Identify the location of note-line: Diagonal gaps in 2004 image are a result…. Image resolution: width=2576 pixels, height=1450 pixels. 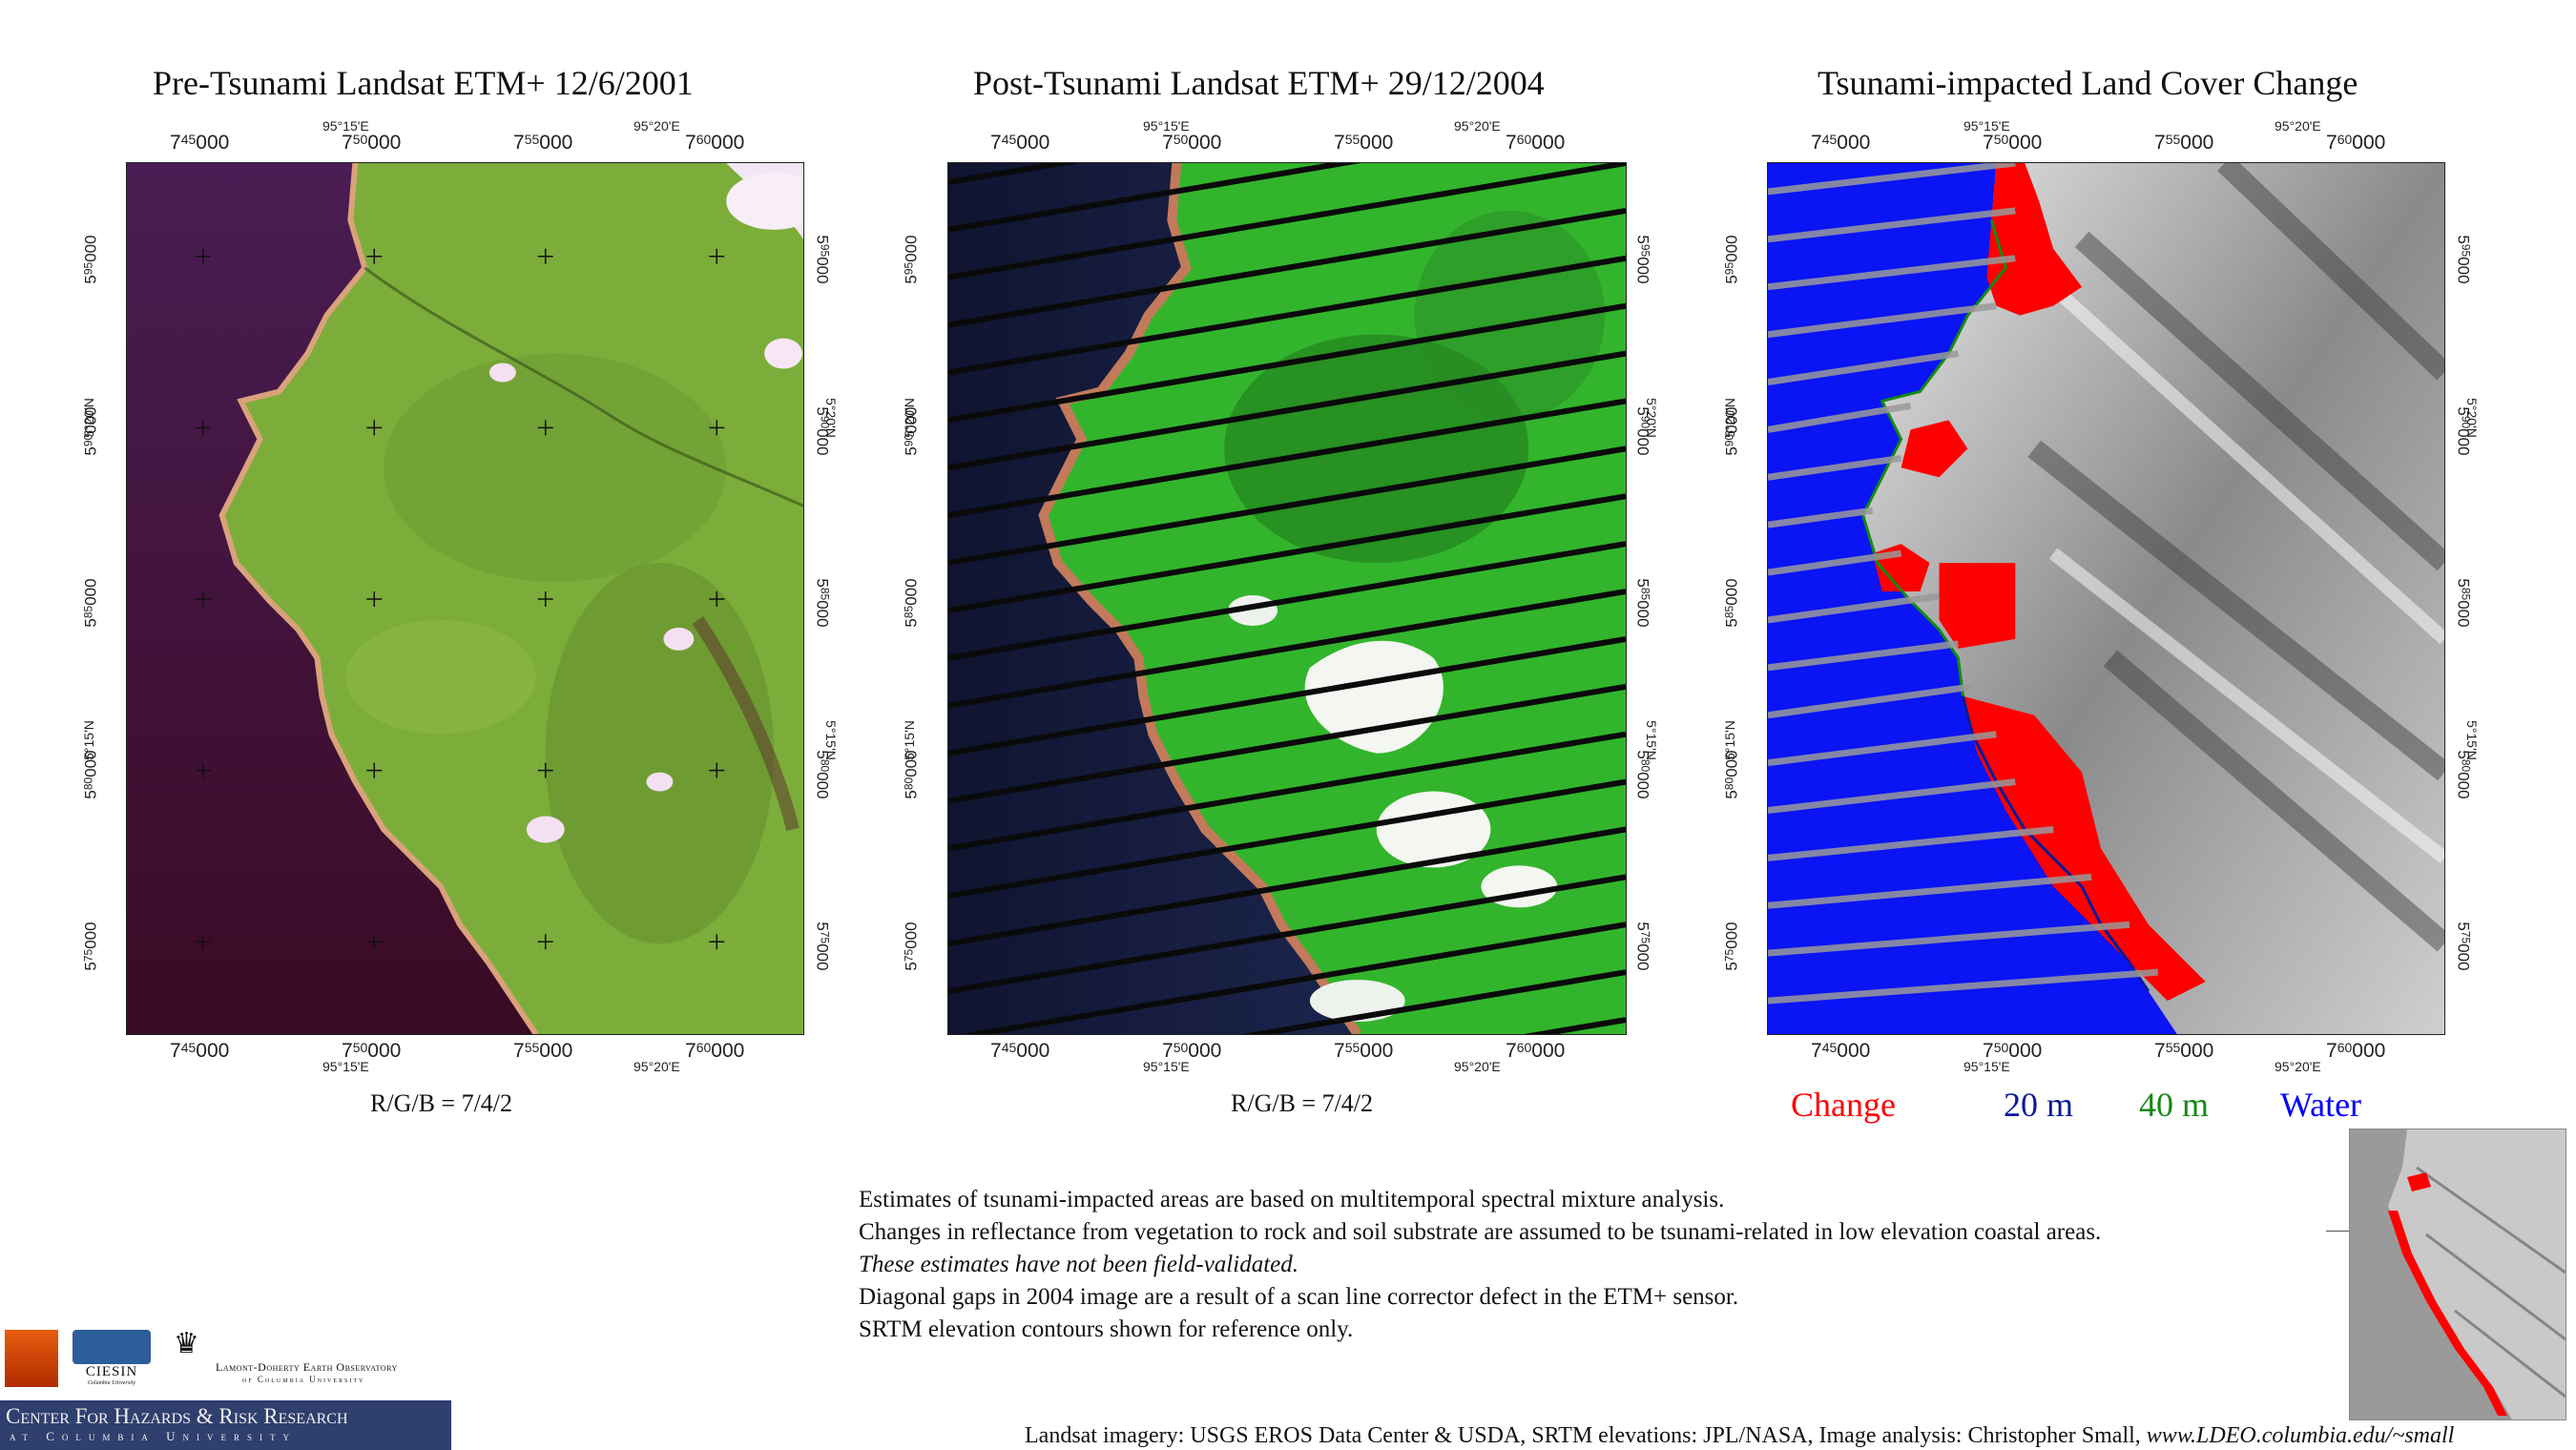
(1299, 1297).